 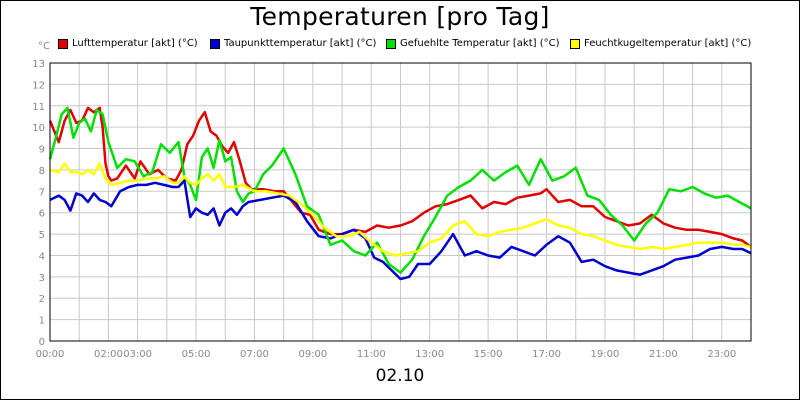 What do you see at coordinates (371, 354) in the screenshot?
I see `x-tick-label: 11:00` at bounding box center [371, 354].